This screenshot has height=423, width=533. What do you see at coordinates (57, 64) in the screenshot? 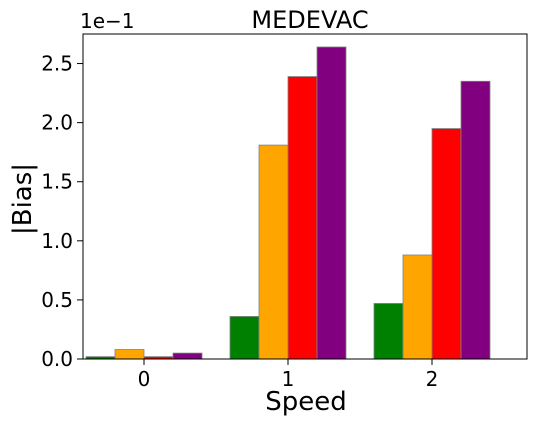
I see `y-tick-label: 2.5` at bounding box center [57, 64].